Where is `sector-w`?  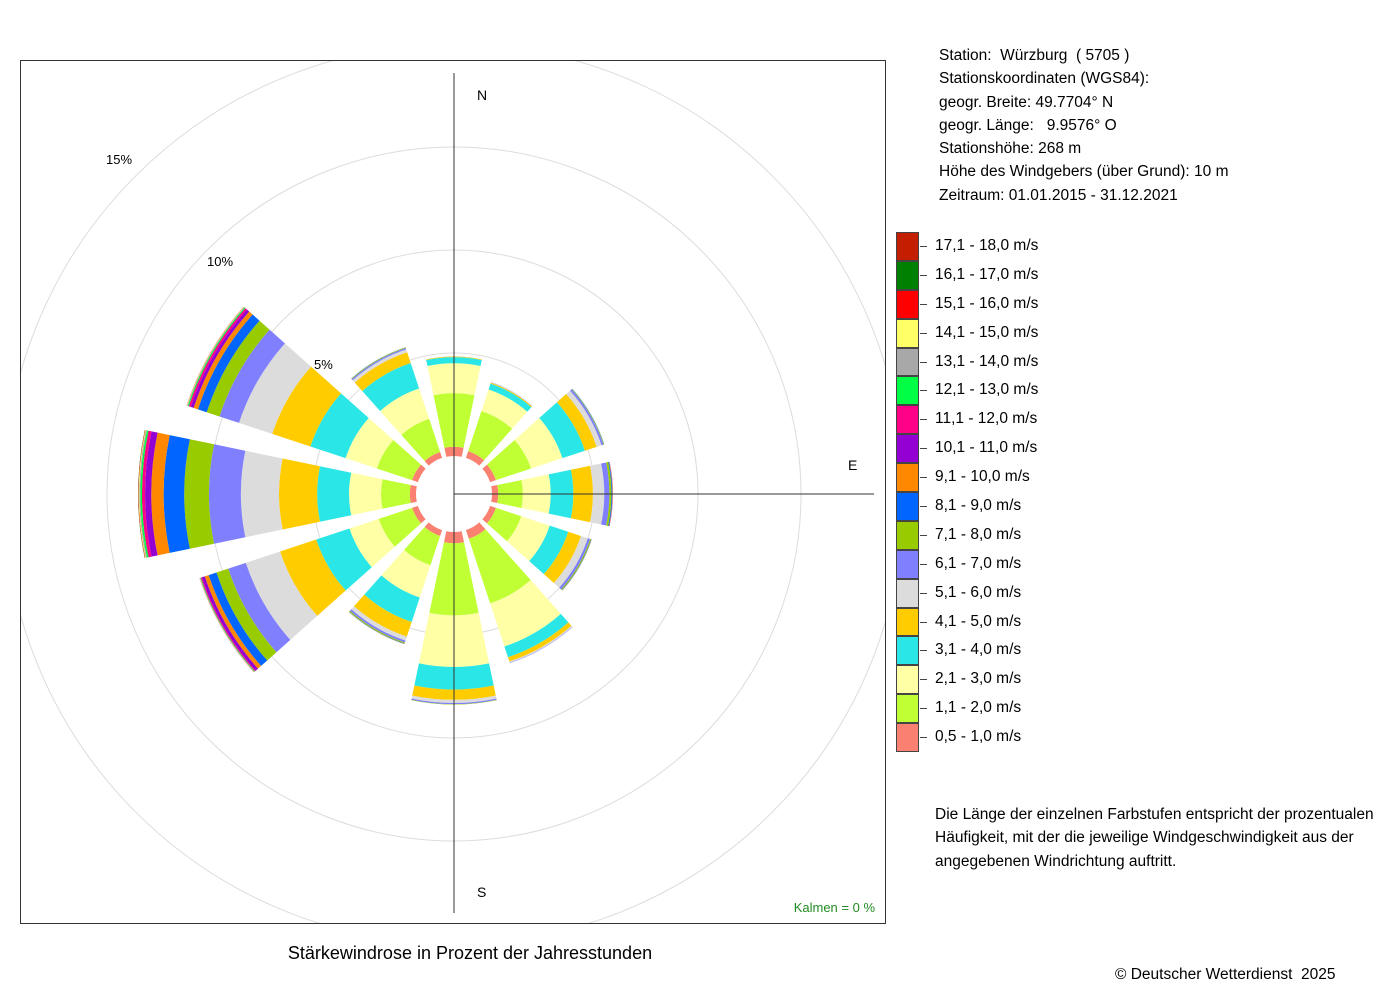
sector-w is located at coordinates (277, 494).